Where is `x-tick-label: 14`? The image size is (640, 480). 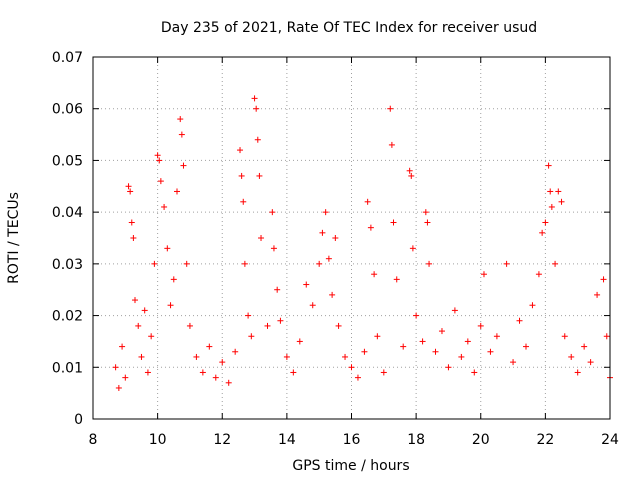
x-tick-label: 14 is located at coordinates (287, 440).